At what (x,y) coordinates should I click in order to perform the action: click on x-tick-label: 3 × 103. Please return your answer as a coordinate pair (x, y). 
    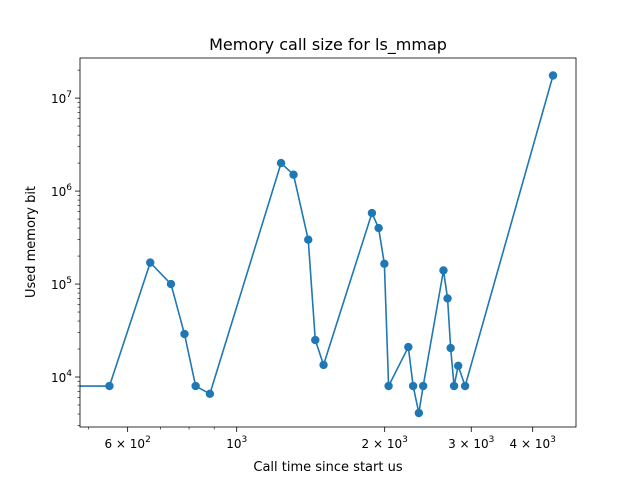
    Looking at the image, I should click on (471, 443).